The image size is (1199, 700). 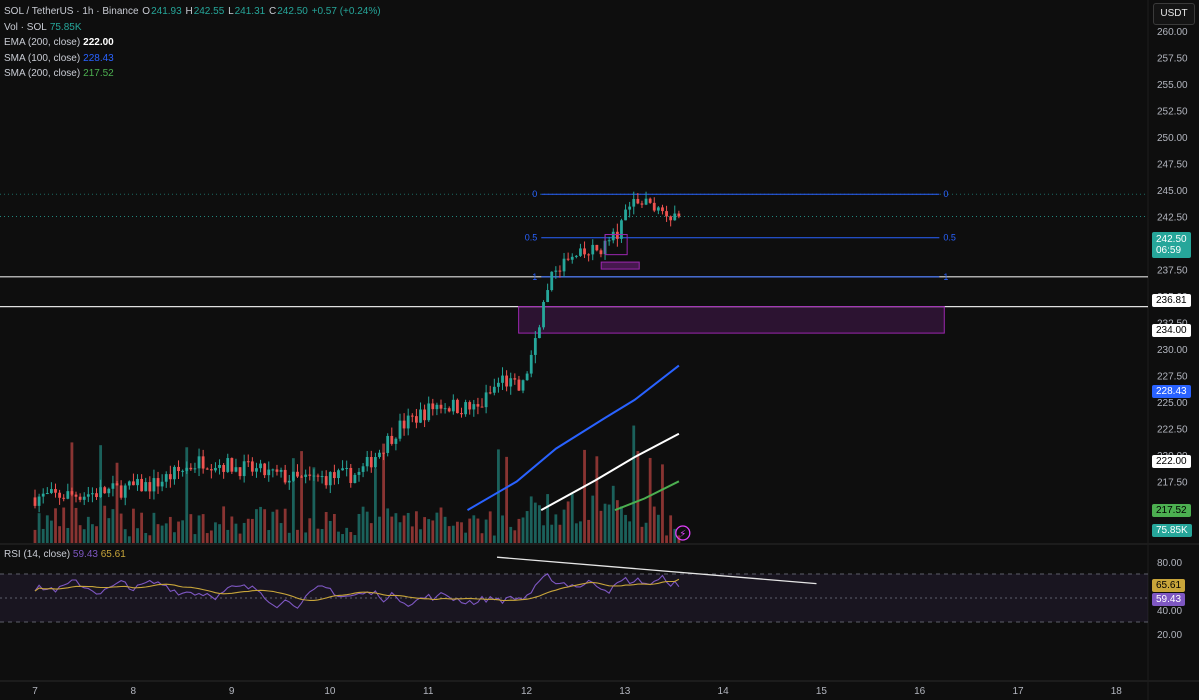 I want to click on indicator-value: 75.85K, so click(x=65, y=27).